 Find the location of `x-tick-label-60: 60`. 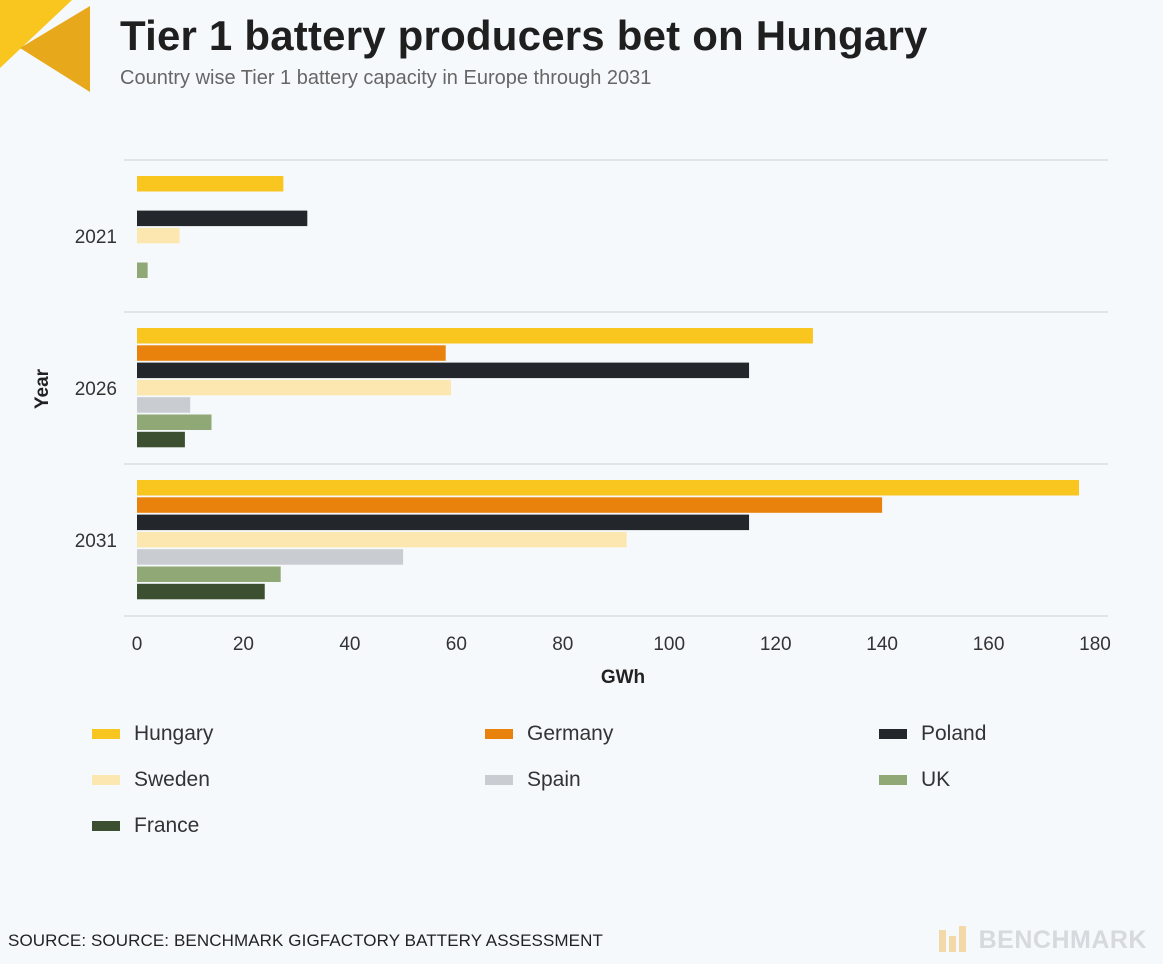

x-tick-label-60: 60 is located at coordinates (456, 644).